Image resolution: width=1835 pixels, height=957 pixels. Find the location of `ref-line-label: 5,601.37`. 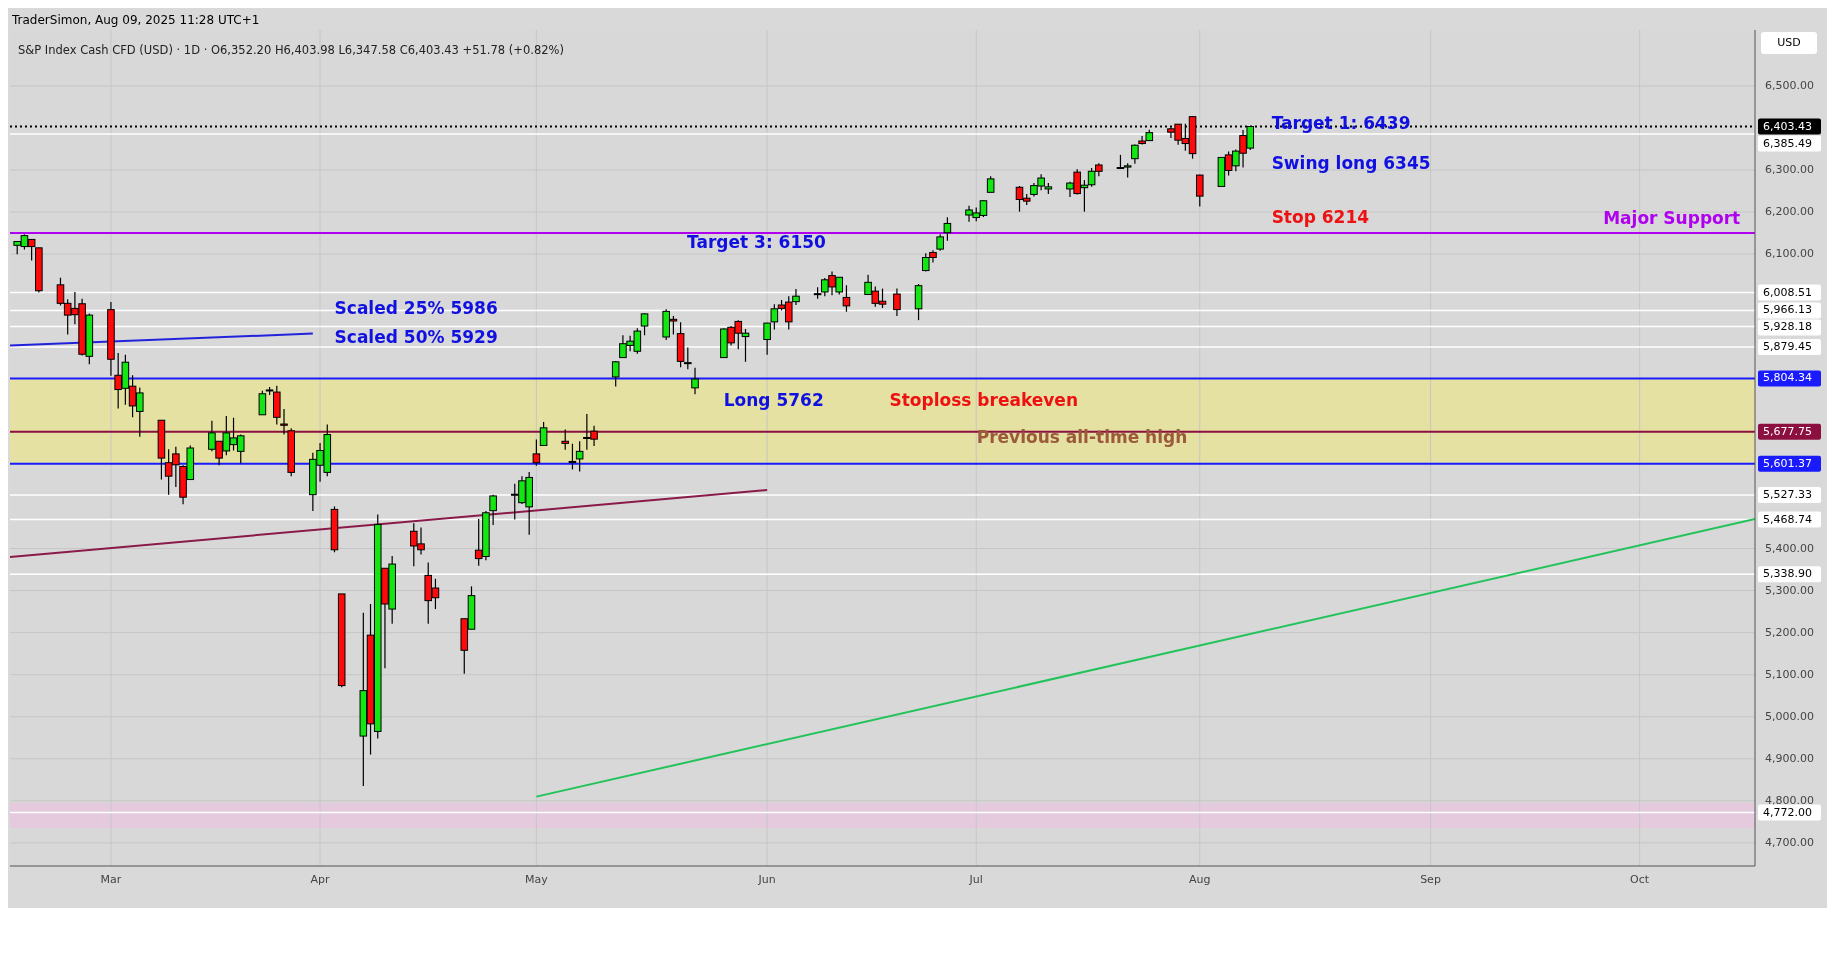

ref-line-label: 5,601.37 is located at coordinates (1787, 463).